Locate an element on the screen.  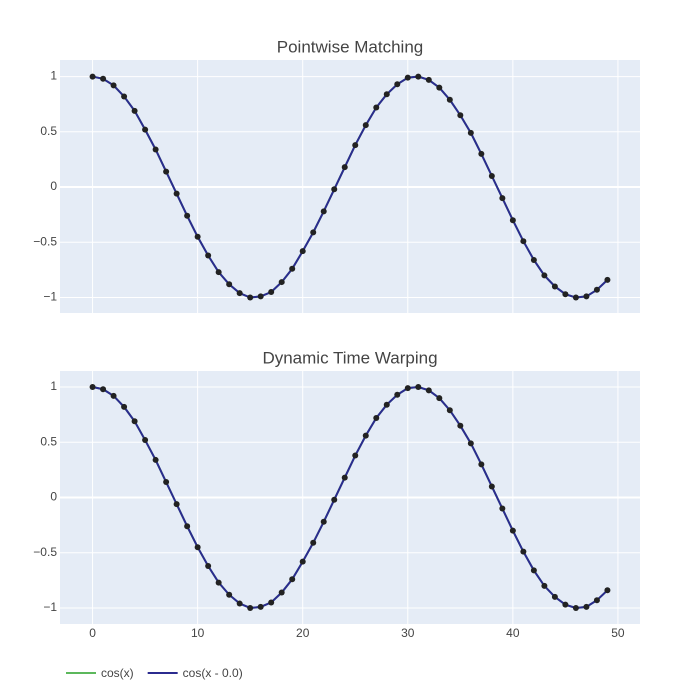
x-tick-label: 50 is located at coordinates (618, 633).